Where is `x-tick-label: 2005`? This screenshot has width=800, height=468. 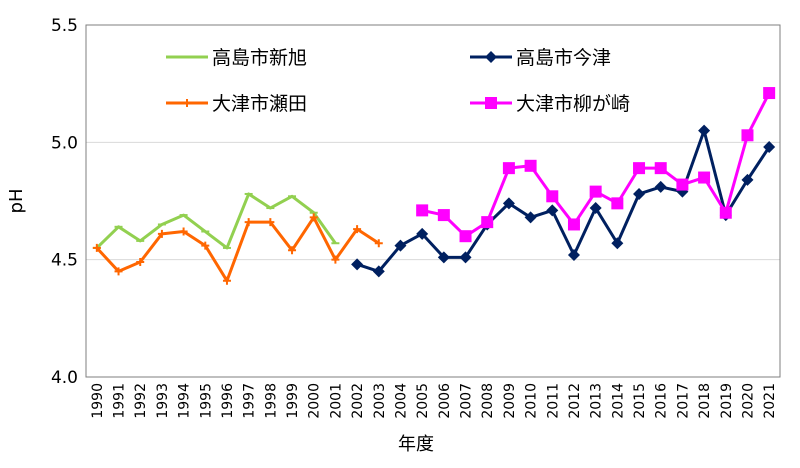
x-tick-label: 2005 is located at coordinates (423, 401).